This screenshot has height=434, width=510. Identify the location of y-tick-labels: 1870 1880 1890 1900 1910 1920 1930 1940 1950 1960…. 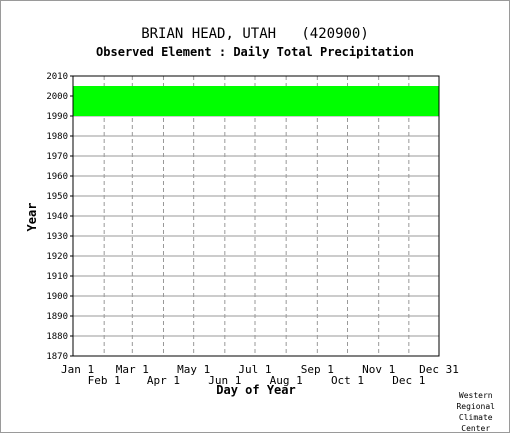
(57, 217).